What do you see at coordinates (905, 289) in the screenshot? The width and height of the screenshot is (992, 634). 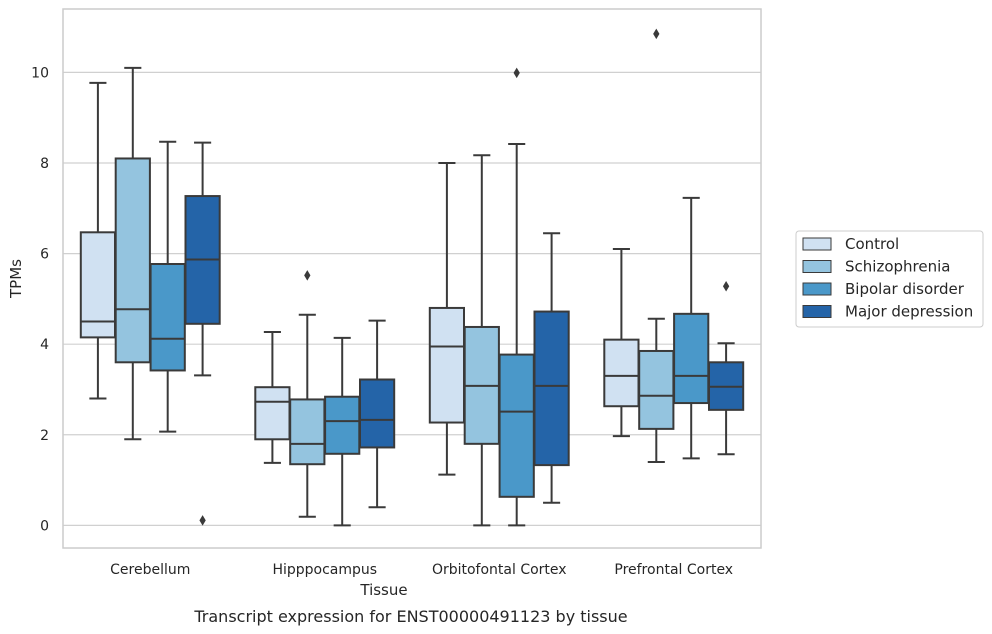 I see `legend-label: Bipolar disorder` at bounding box center [905, 289].